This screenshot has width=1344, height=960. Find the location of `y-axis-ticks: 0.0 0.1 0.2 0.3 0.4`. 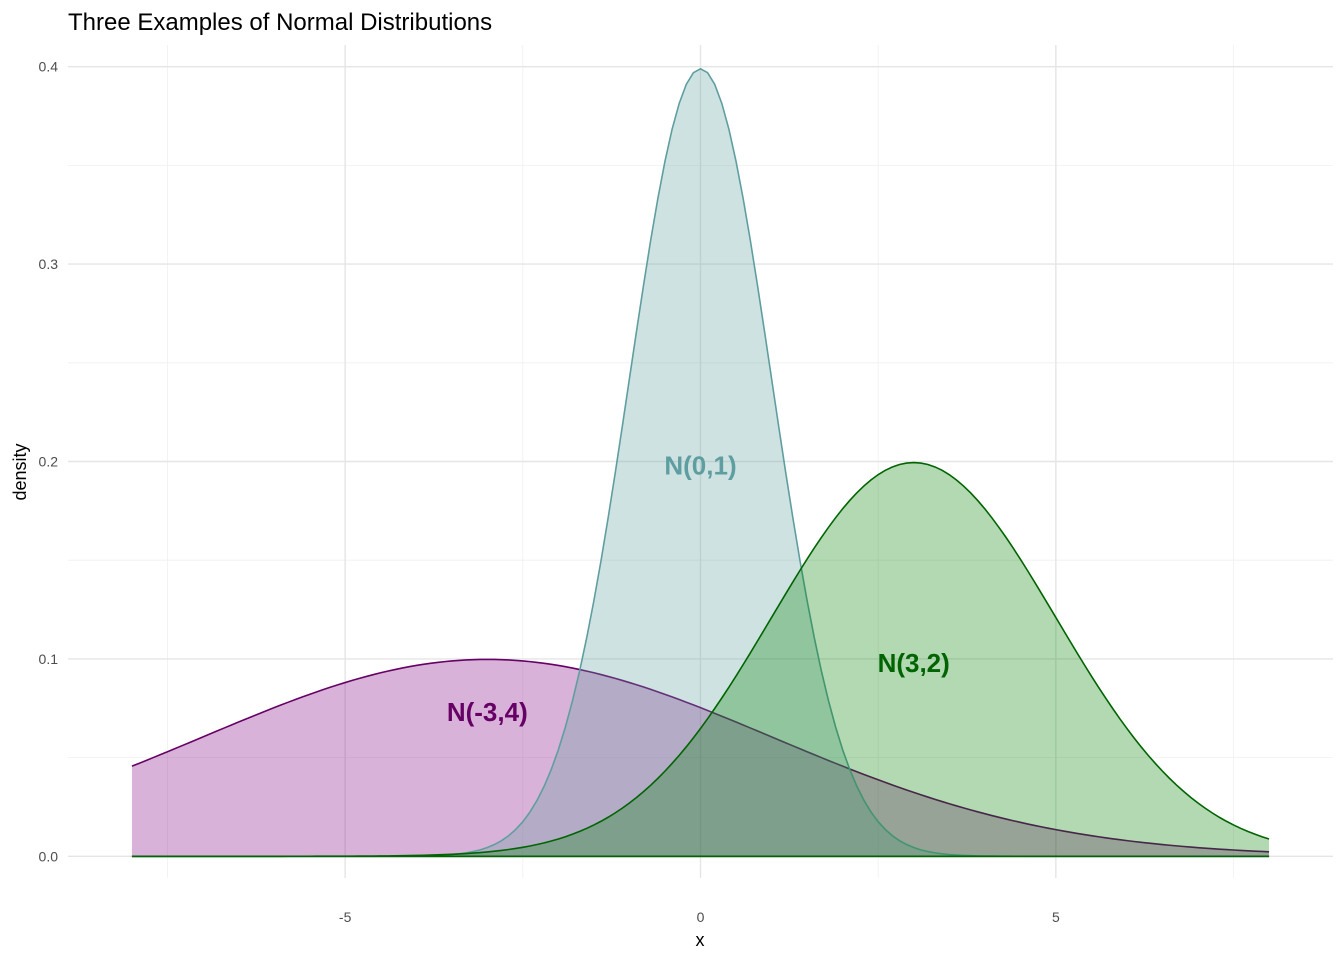

y-axis-ticks: 0.0 0.1 0.2 0.3 0.4 is located at coordinates (49, 462).